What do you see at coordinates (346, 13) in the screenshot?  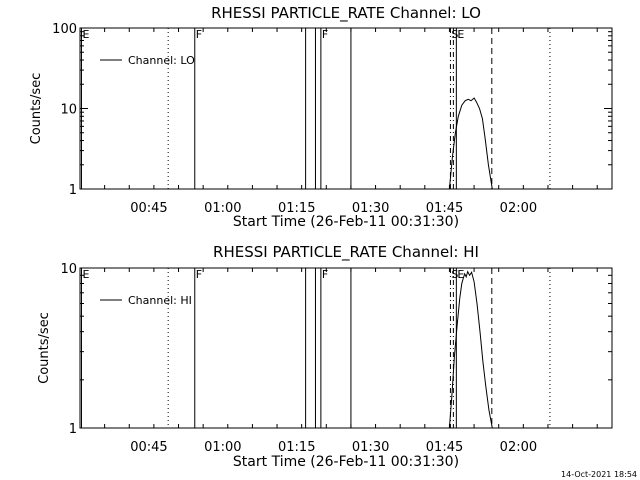 I see `chart-title: RHESSI PARTICLE_RATE Channel: LO` at bounding box center [346, 13].